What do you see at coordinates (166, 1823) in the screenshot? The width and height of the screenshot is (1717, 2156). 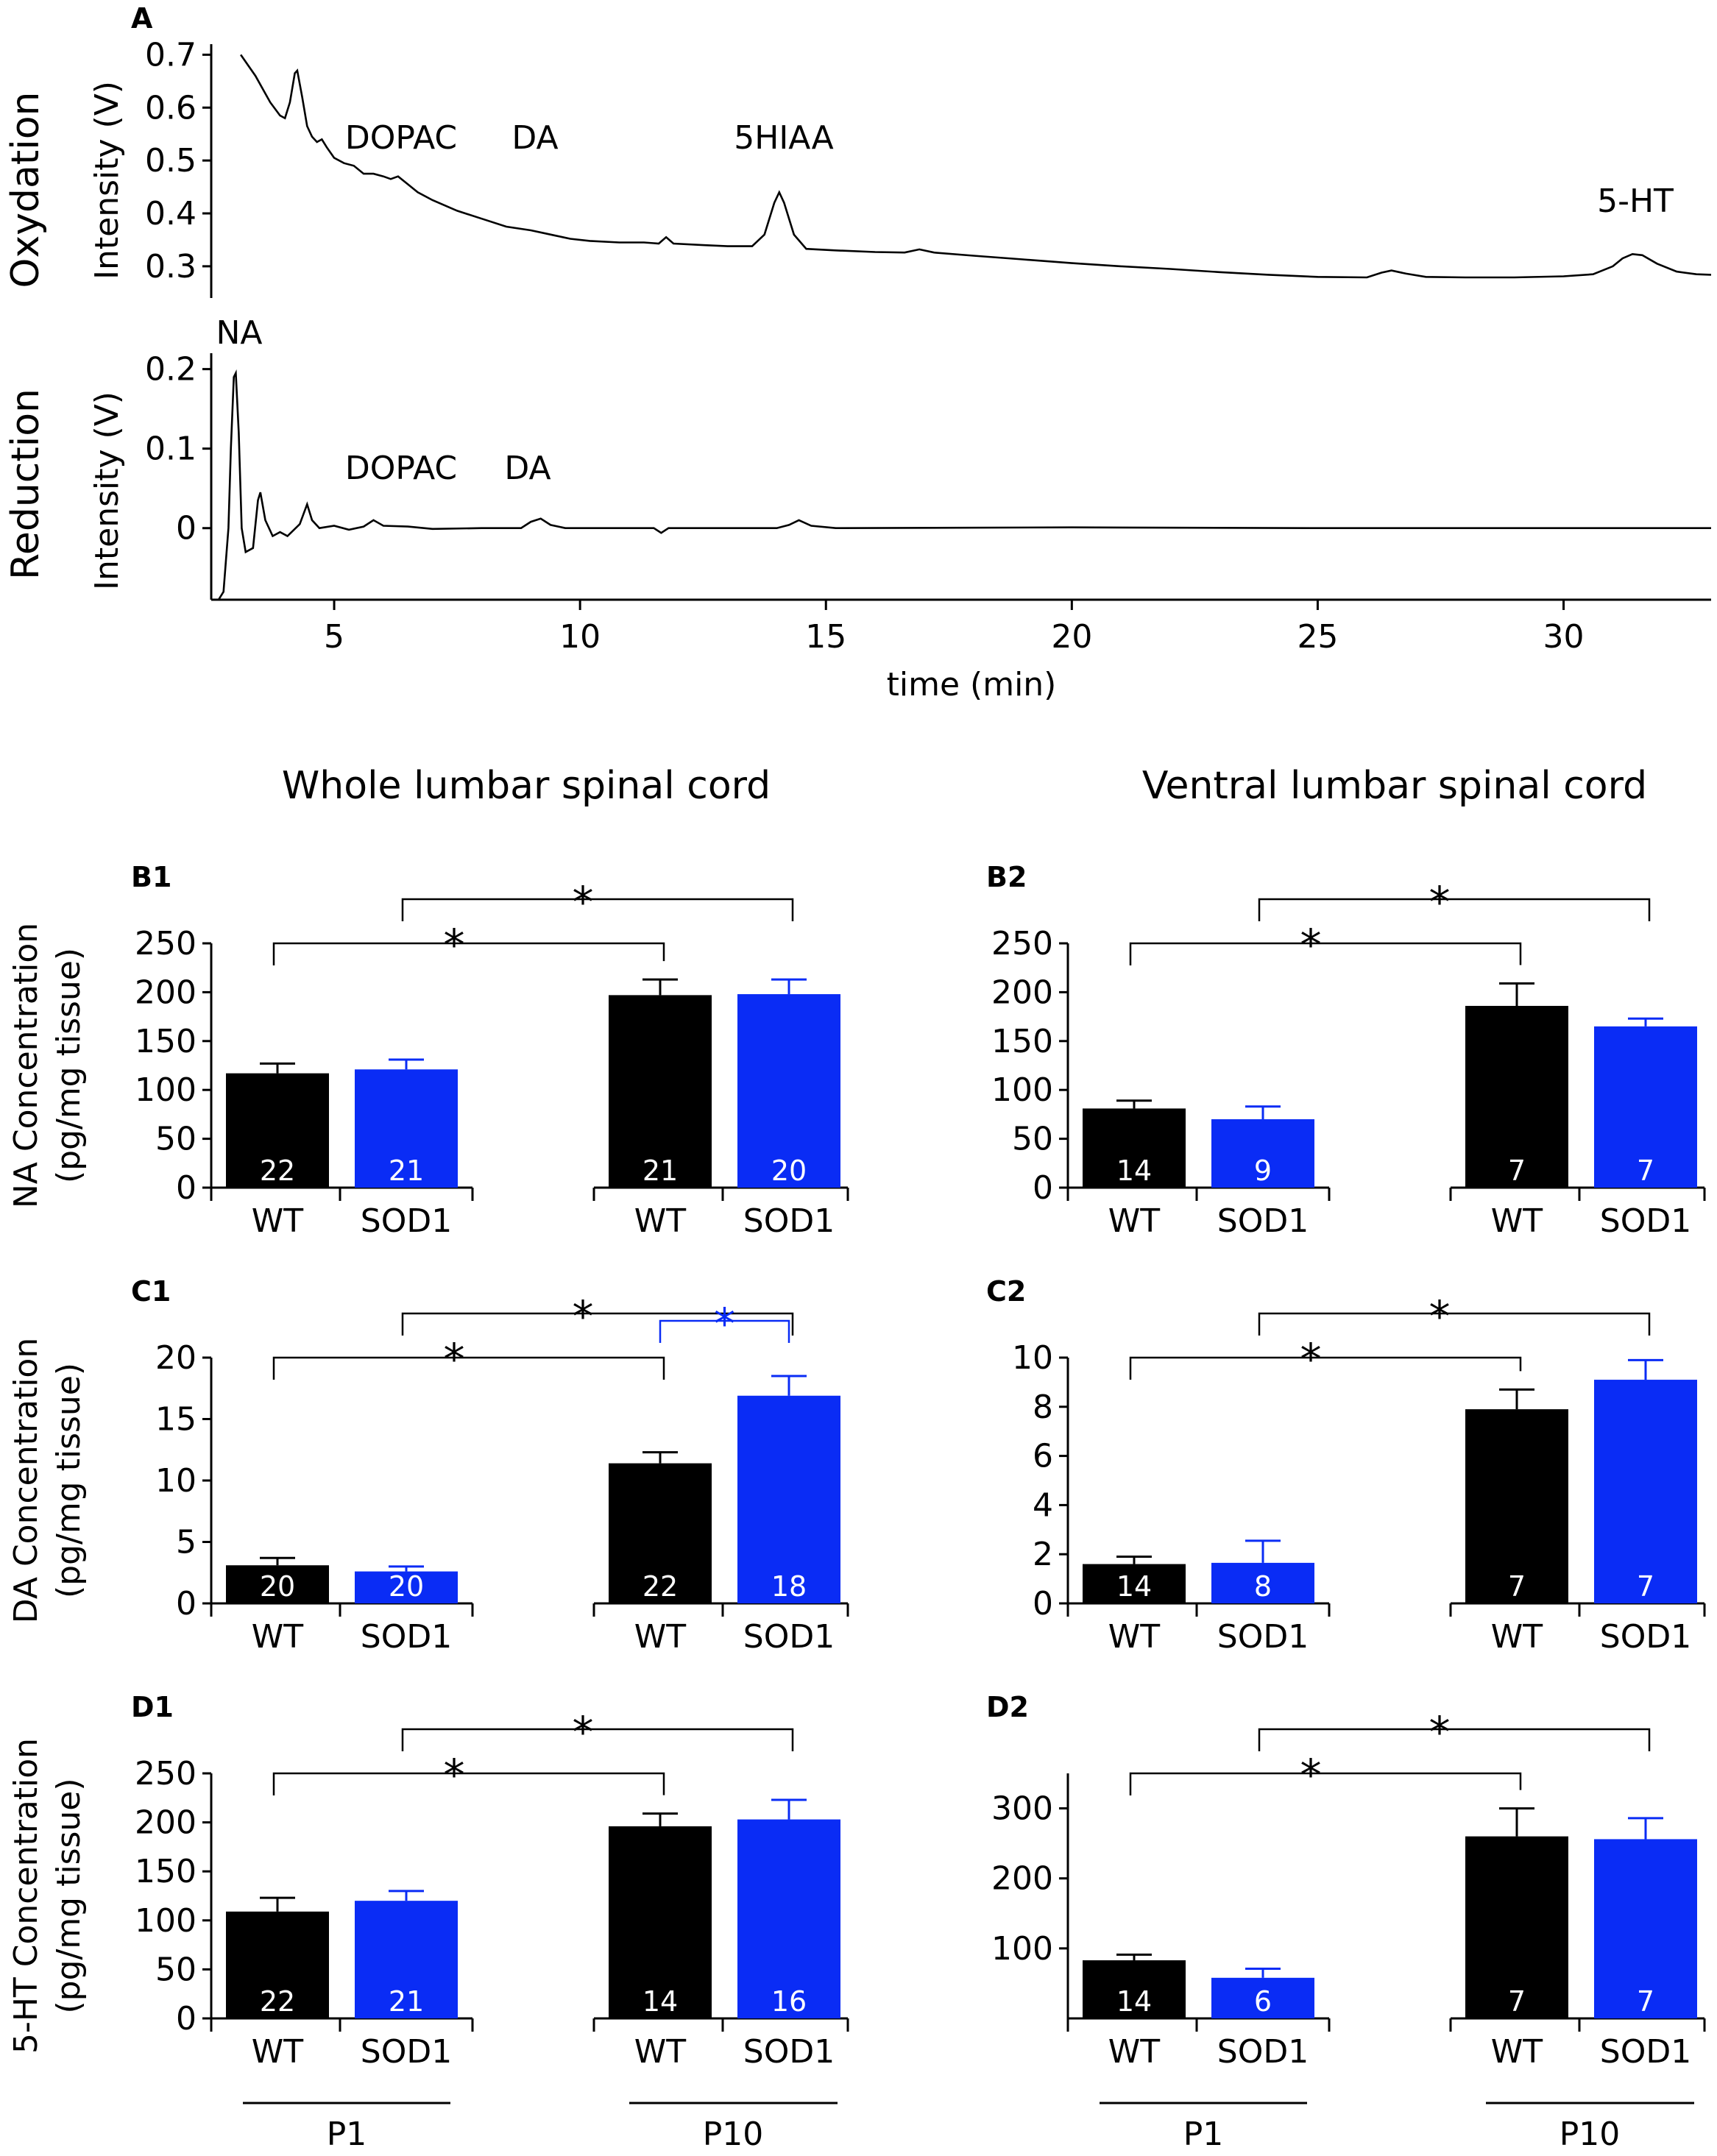 I see `y-tick-label: 200` at bounding box center [166, 1823].